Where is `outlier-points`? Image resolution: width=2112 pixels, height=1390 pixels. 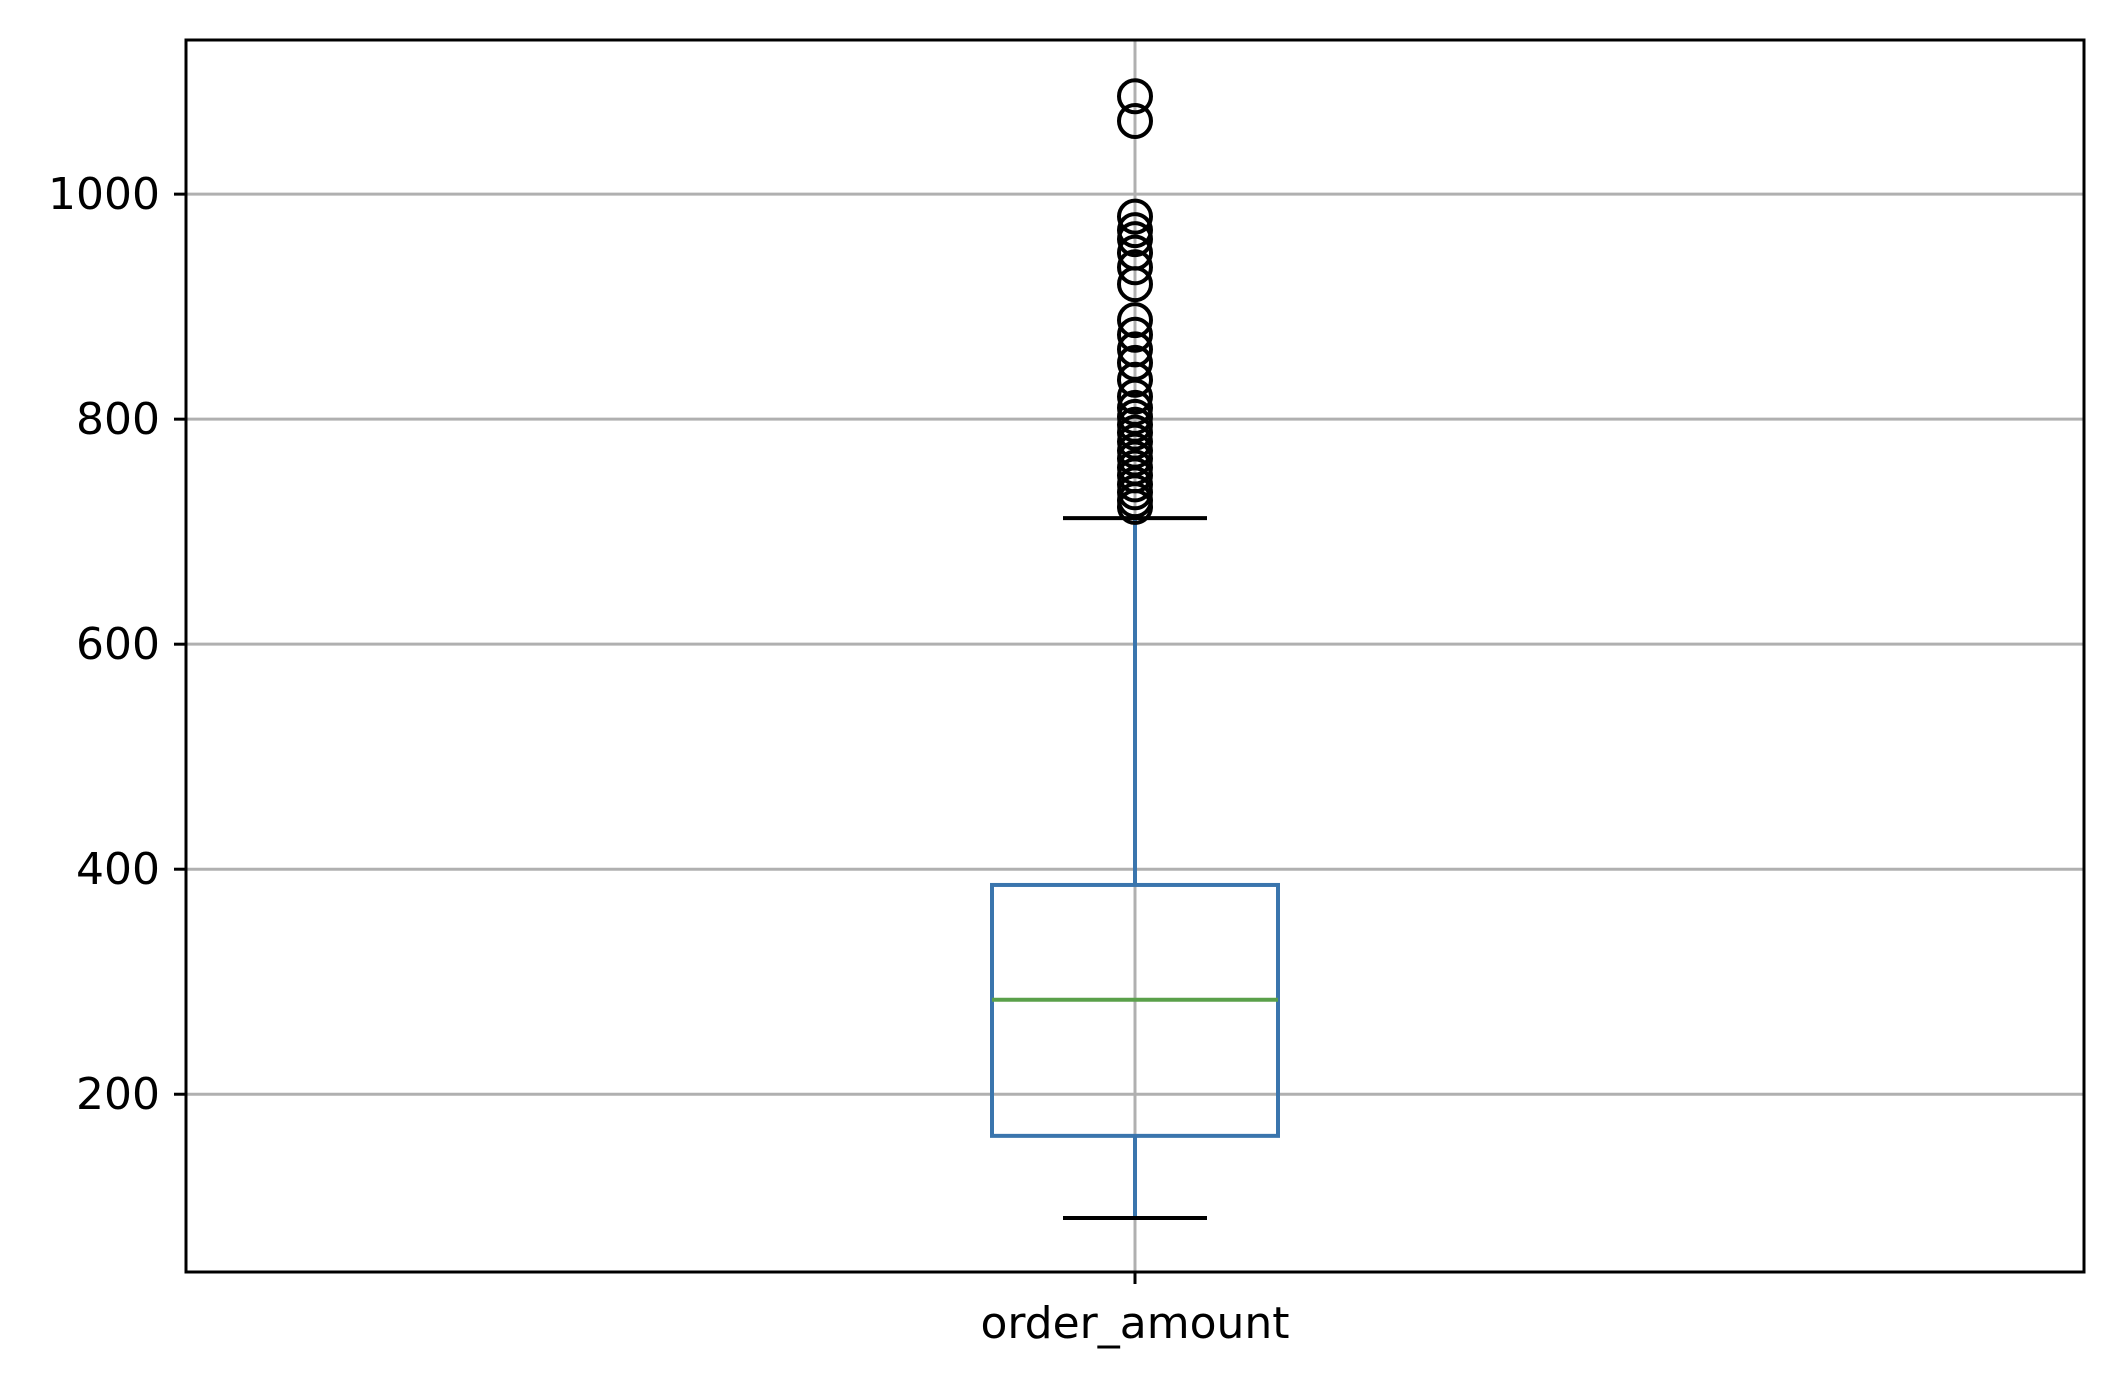
outlier-points is located at coordinates (1135, 301).